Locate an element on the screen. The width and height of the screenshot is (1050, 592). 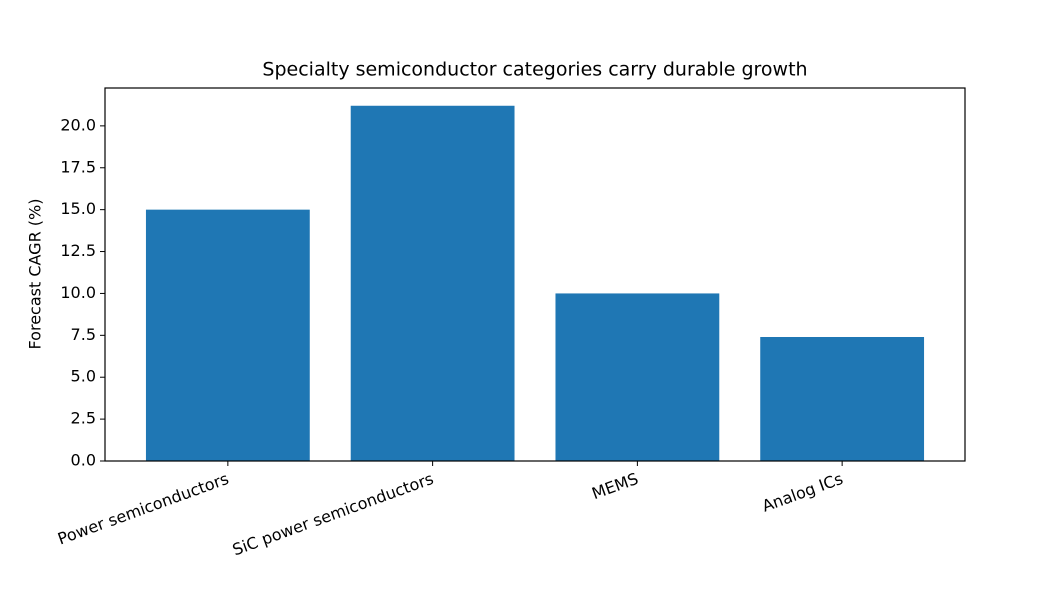
y-tick-label: 17.5 is located at coordinates (78, 166).